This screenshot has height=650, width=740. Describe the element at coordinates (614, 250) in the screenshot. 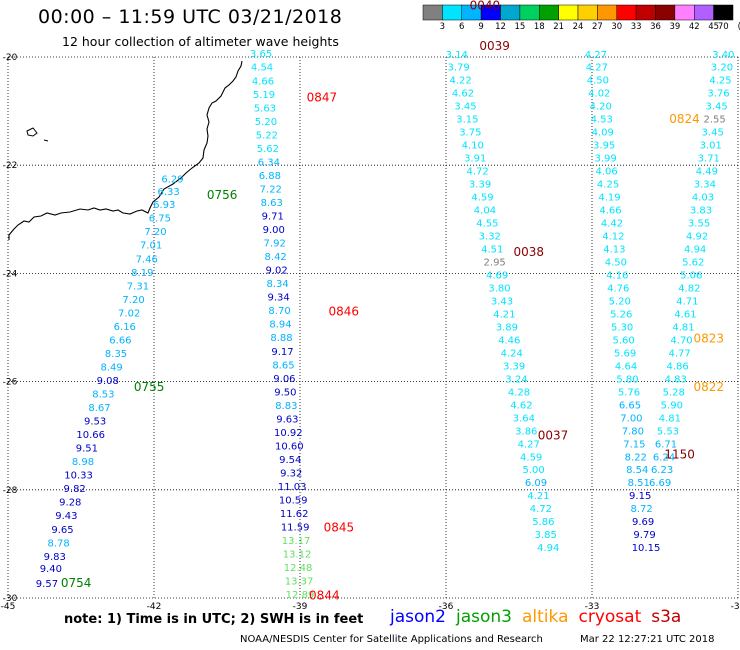

I see `swh-value-altika: 4.13` at that location.